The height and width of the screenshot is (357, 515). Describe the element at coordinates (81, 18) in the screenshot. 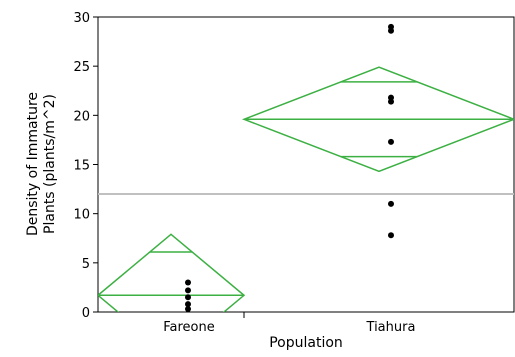

I see `y-tick-label: 30` at that location.